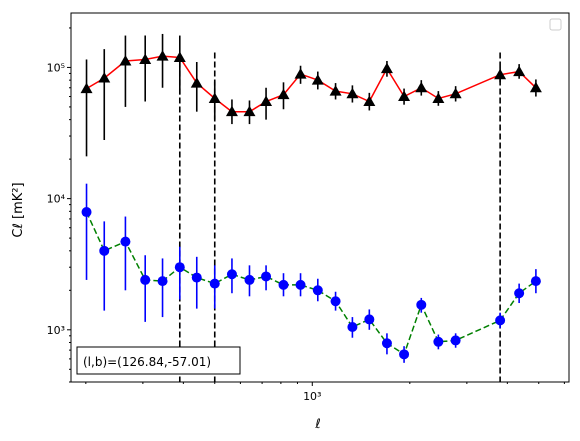  Describe the element at coordinates (56, 199) in the screenshot. I see `y-tick-label: 10⁴` at that location.